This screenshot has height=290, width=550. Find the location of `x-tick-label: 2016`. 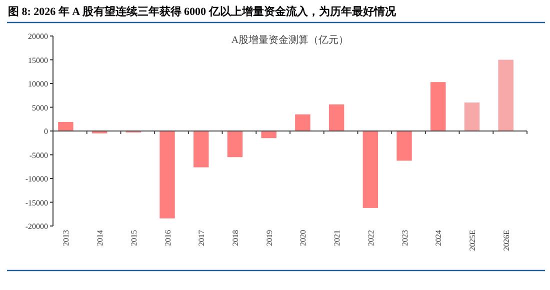

x-tick-label: 2016 is located at coordinates (167, 238).